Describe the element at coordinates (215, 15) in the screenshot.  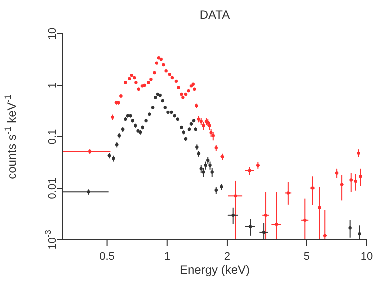
I see `chart-title: DATA` at that location.